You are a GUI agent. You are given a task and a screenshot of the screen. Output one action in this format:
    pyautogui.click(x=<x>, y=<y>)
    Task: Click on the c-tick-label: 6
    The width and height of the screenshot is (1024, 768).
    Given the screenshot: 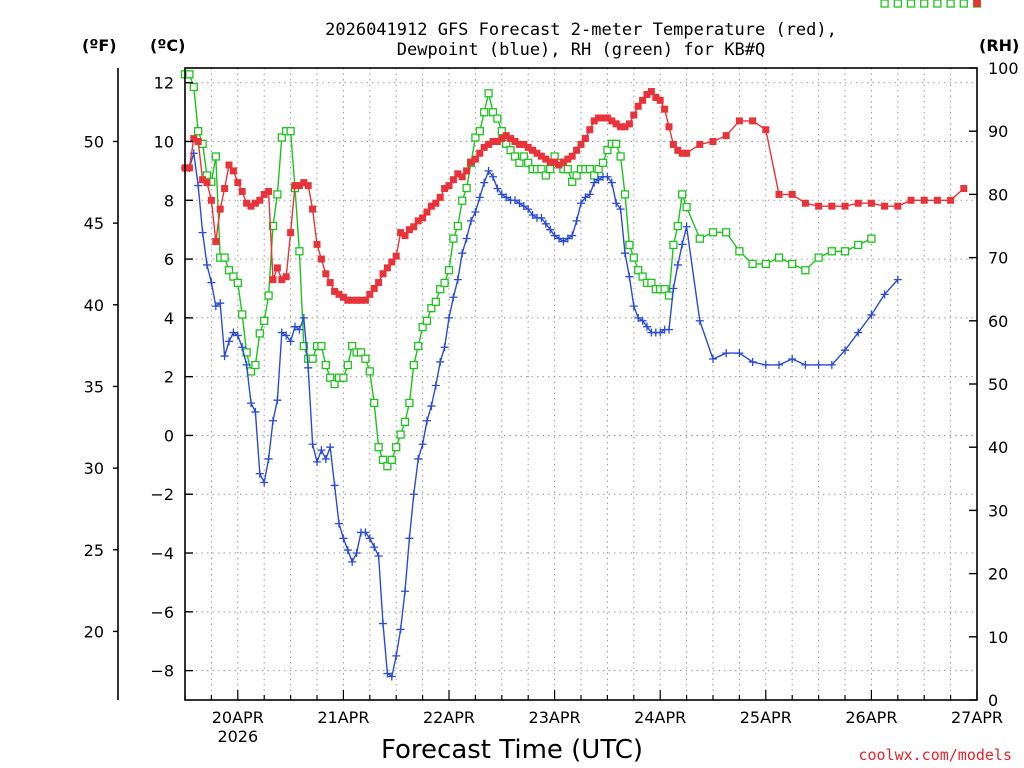 What is the action you would take?
    pyautogui.click(x=169, y=259)
    